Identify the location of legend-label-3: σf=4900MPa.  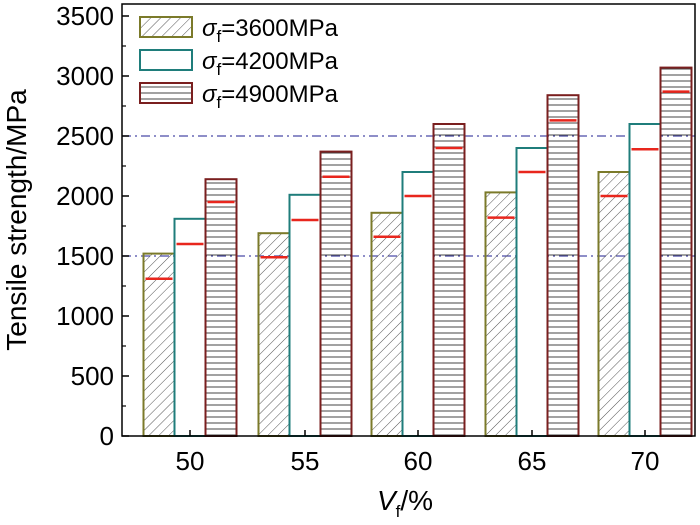
(270, 96).